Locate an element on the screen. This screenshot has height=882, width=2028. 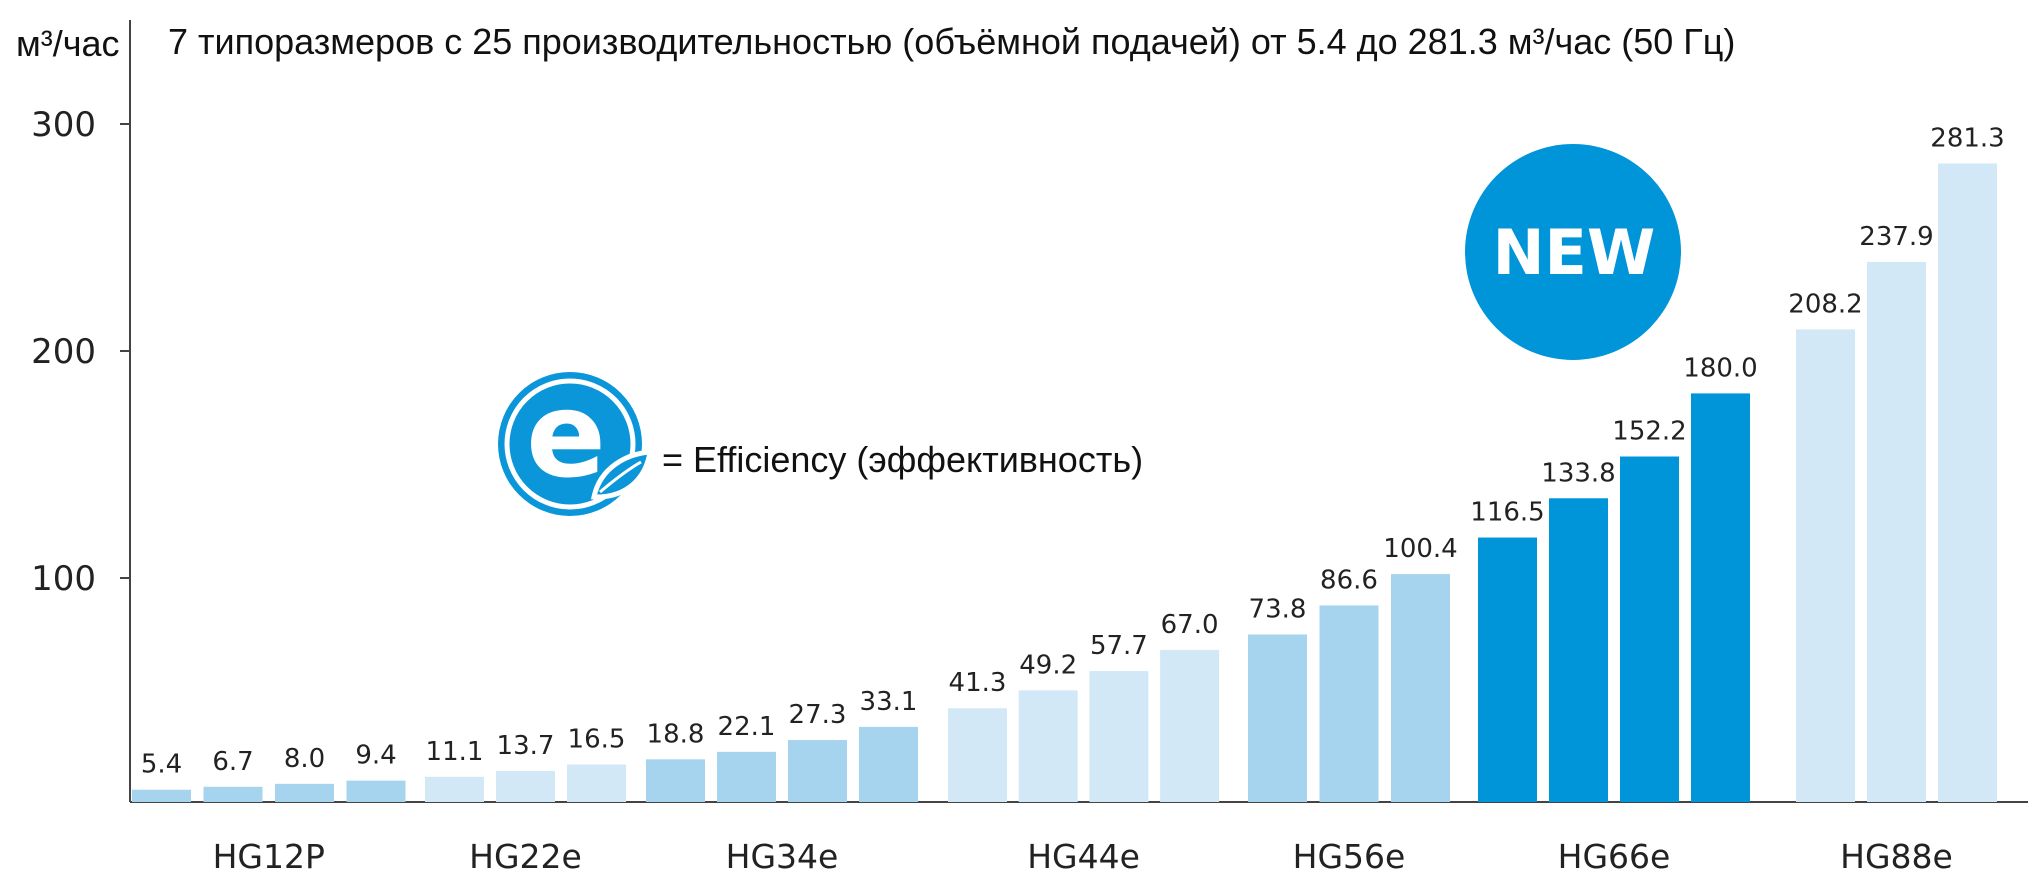
new-badge-text: NEW is located at coordinates (1574, 252).